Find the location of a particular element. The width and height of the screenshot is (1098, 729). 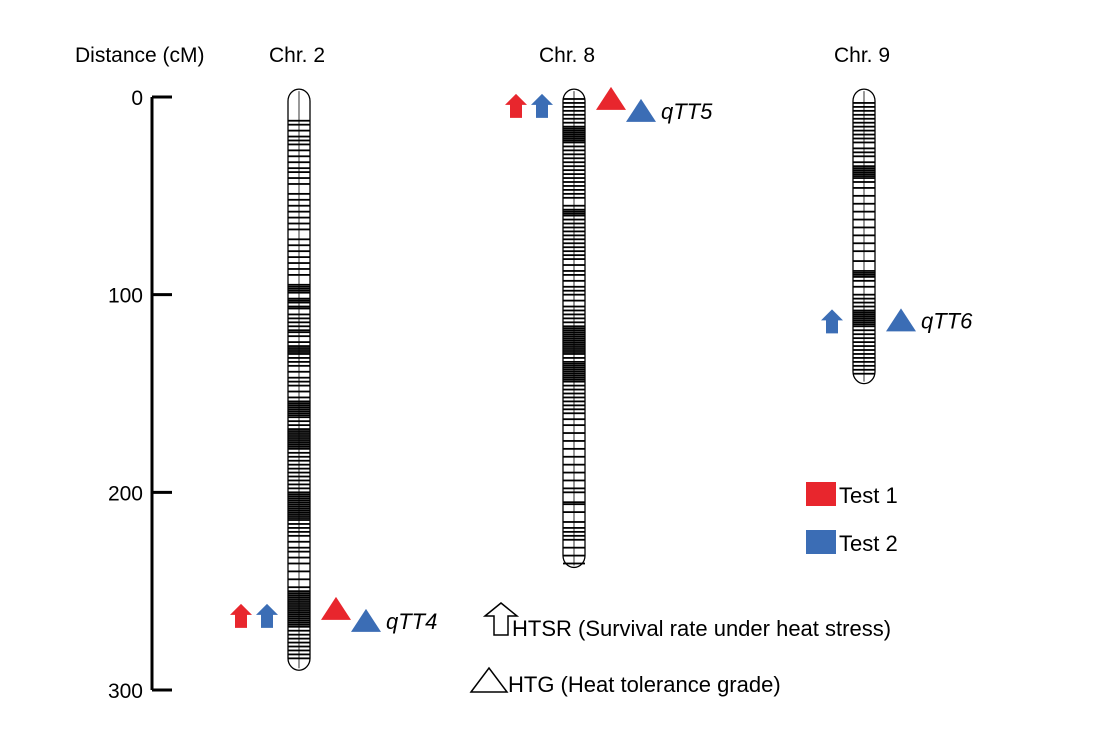

tick-label: 0 is located at coordinates (137, 98).